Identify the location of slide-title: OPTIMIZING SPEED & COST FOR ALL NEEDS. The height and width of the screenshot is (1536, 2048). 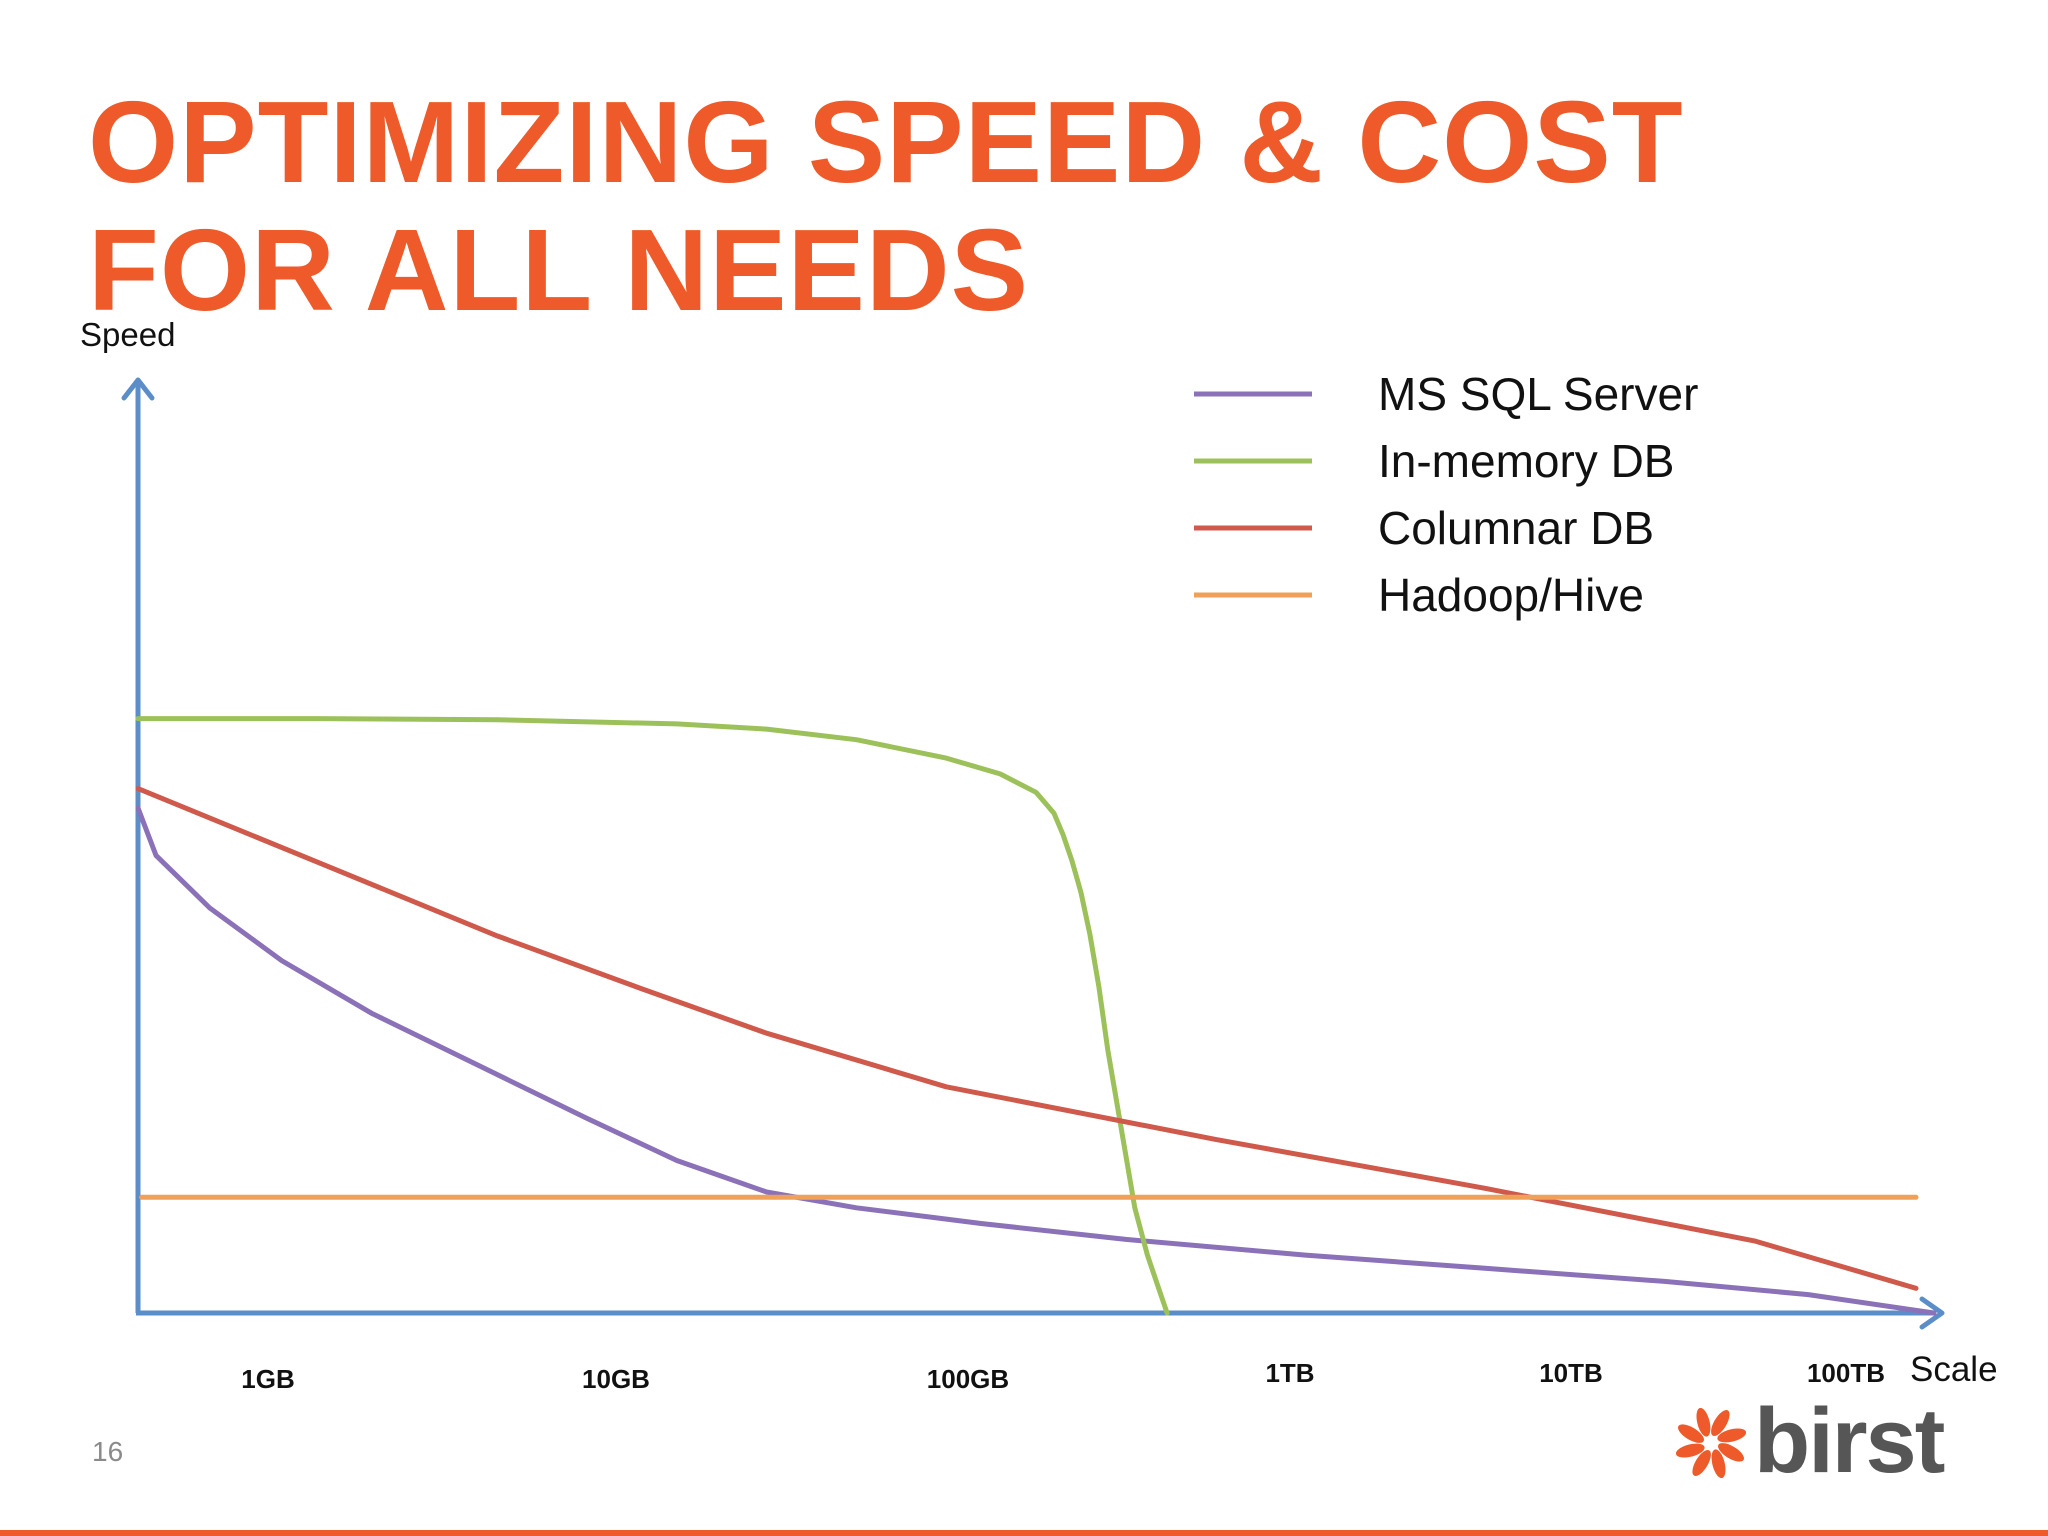
(886, 206).